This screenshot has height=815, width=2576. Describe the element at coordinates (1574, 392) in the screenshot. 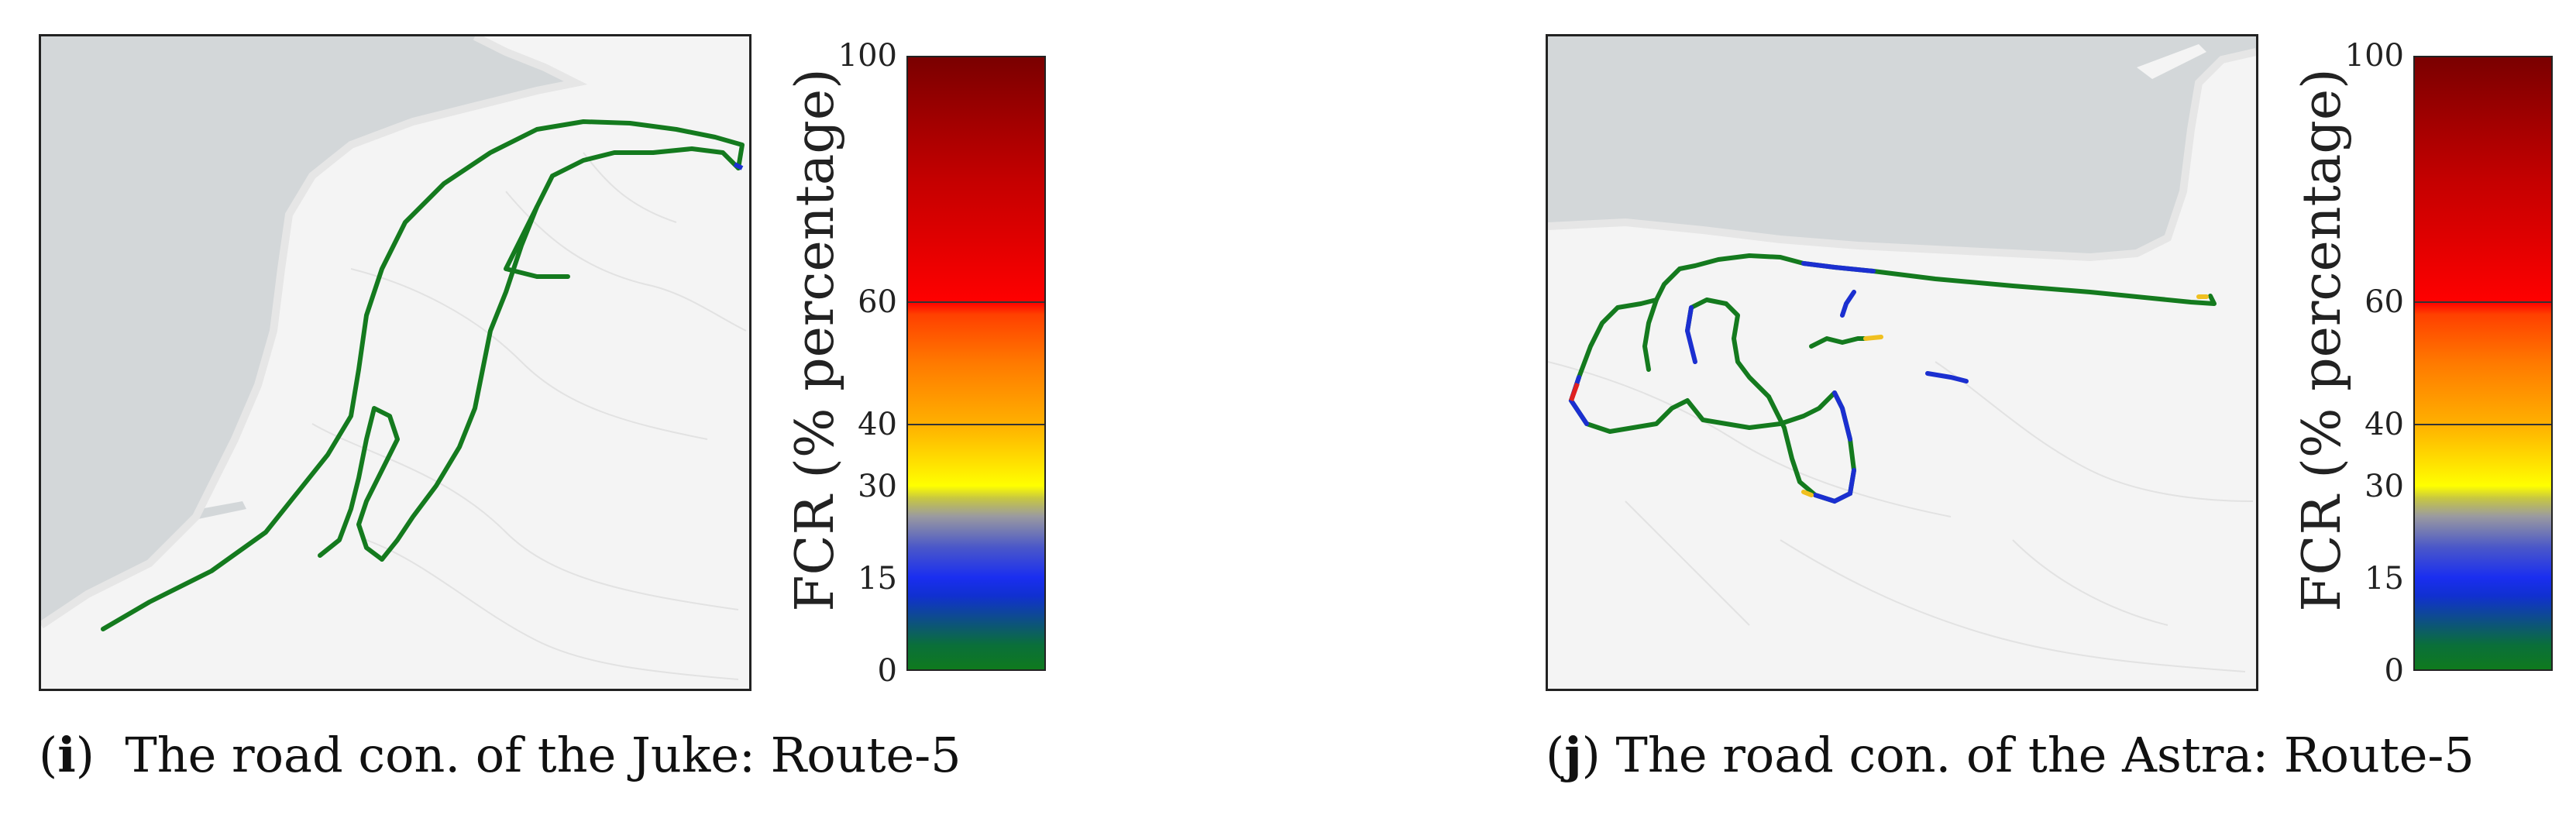

I see `route-red-segment` at that location.